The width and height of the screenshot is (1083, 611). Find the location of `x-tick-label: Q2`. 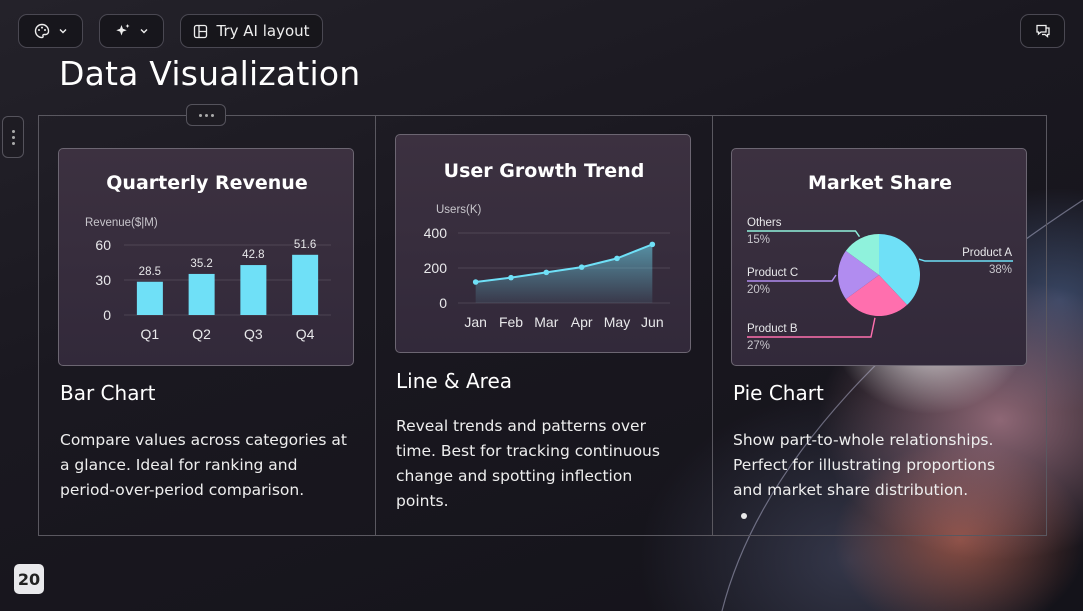

x-tick-label: Q2 is located at coordinates (201, 334).